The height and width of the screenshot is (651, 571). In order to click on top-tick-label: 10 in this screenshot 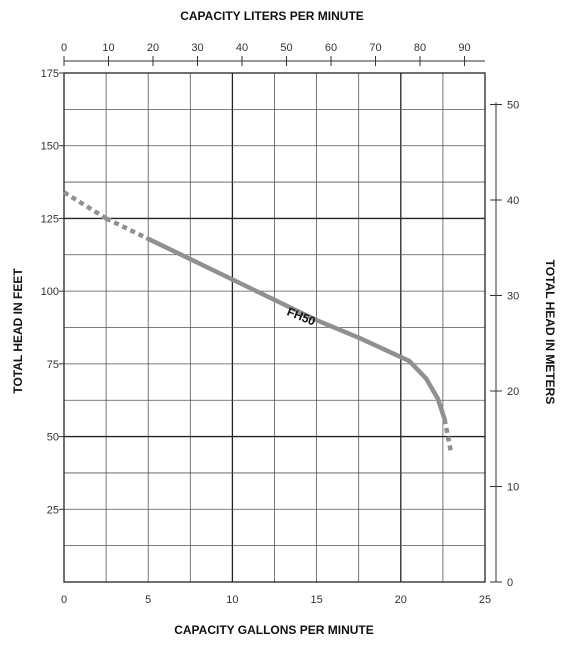, I will do `click(108, 48)`.